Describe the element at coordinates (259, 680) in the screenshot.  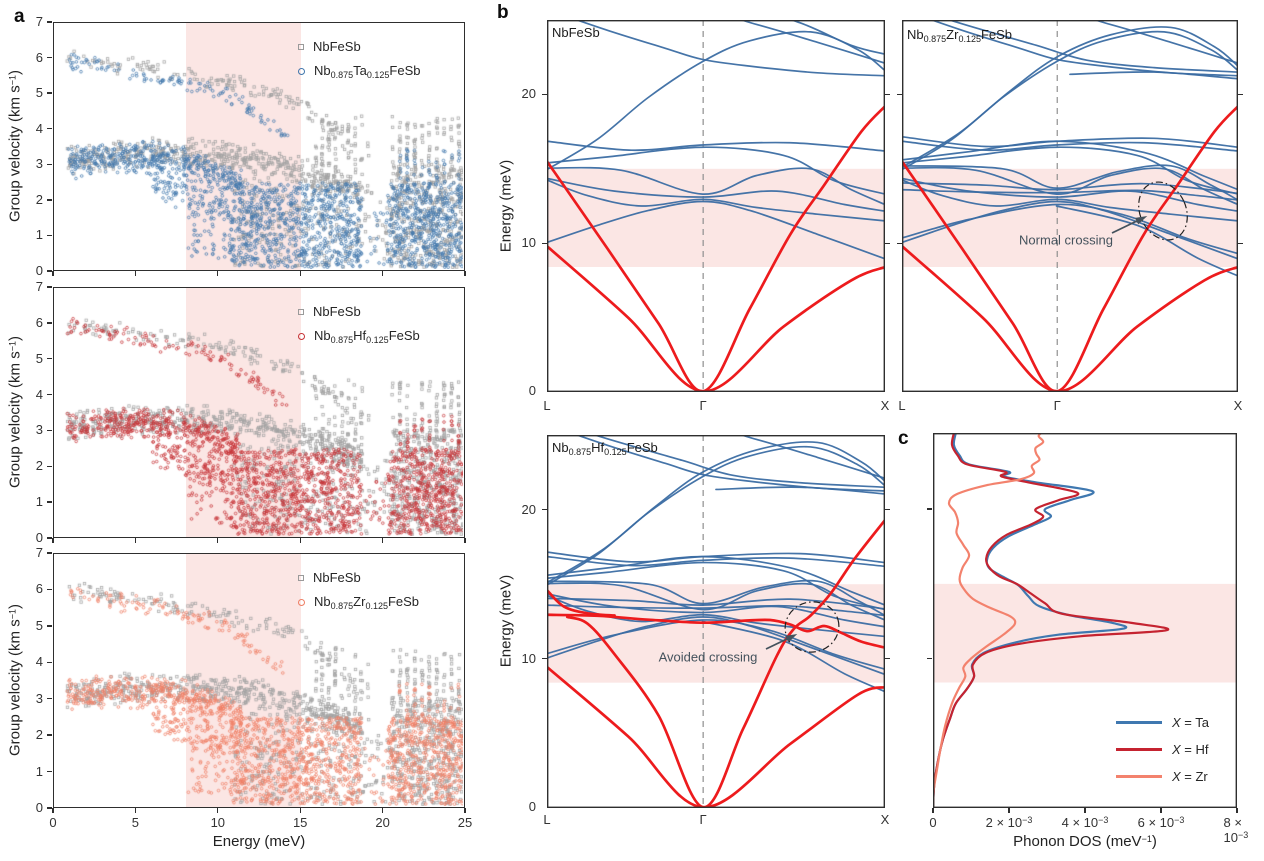
I see `scatter-plot-zr: NbFeSb Nb0.875Zr0.125FeSb` at that location.